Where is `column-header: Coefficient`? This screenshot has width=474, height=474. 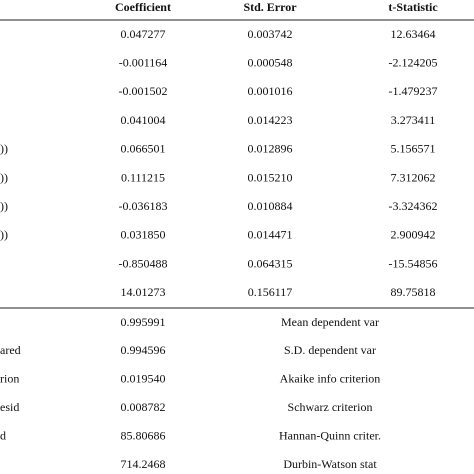 column-header: Coefficient is located at coordinates (143, 7).